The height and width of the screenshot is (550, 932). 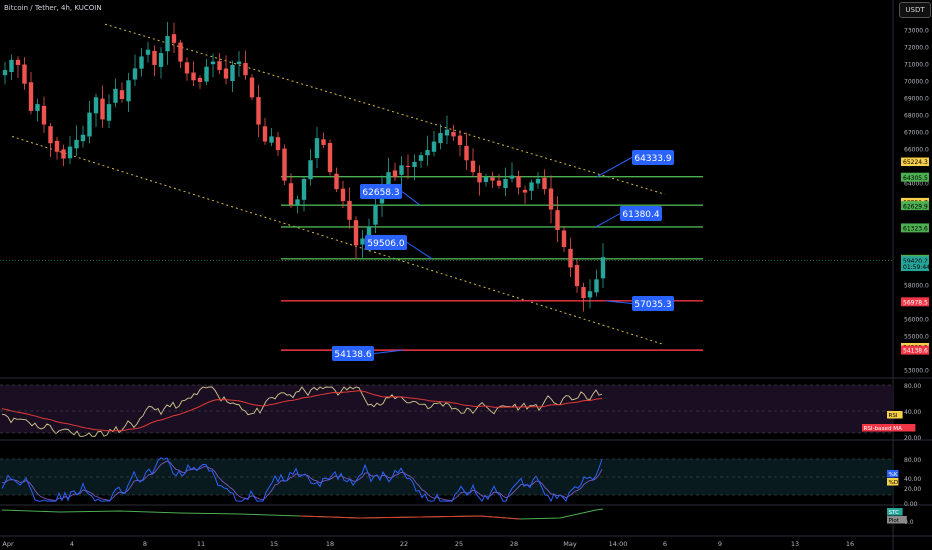 What do you see at coordinates (915, 10) in the screenshot?
I see `currency-button: USDT` at bounding box center [915, 10].